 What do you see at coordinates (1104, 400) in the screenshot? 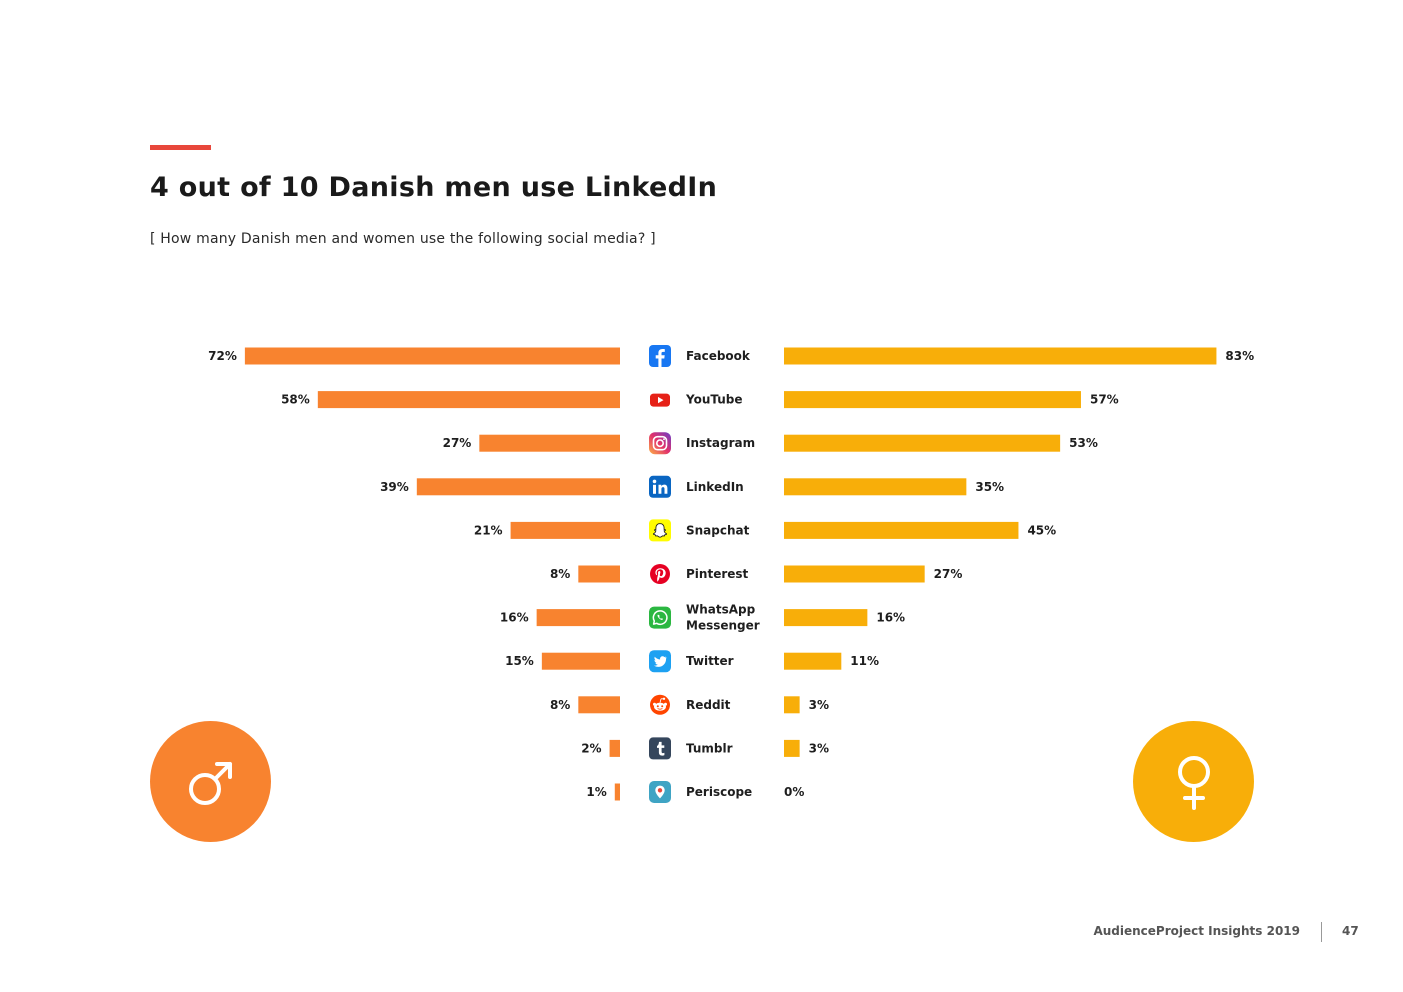
I see `value-label-women: 57%` at bounding box center [1104, 400].